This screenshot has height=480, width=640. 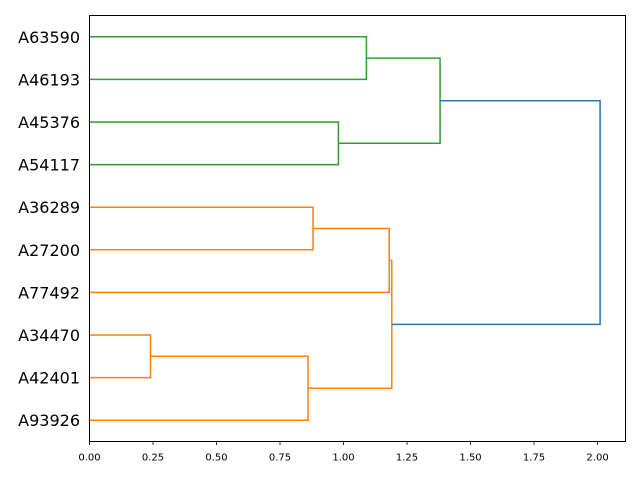 What do you see at coordinates (280, 458) in the screenshot?
I see `x-tick-label: 0.75` at bounding box center [280, 458].